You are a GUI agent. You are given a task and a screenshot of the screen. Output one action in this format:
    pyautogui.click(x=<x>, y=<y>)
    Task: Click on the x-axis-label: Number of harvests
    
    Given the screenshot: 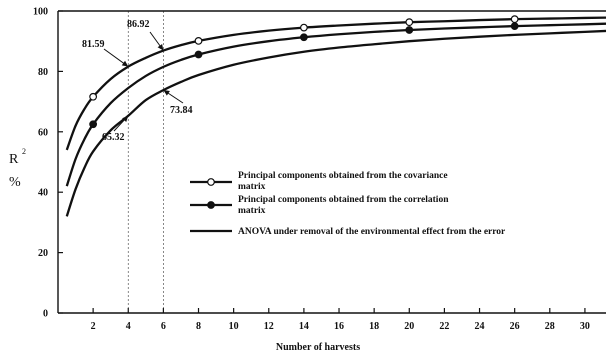 What is the action you would take?
    pyautogui.click(x=318, y=347)
    